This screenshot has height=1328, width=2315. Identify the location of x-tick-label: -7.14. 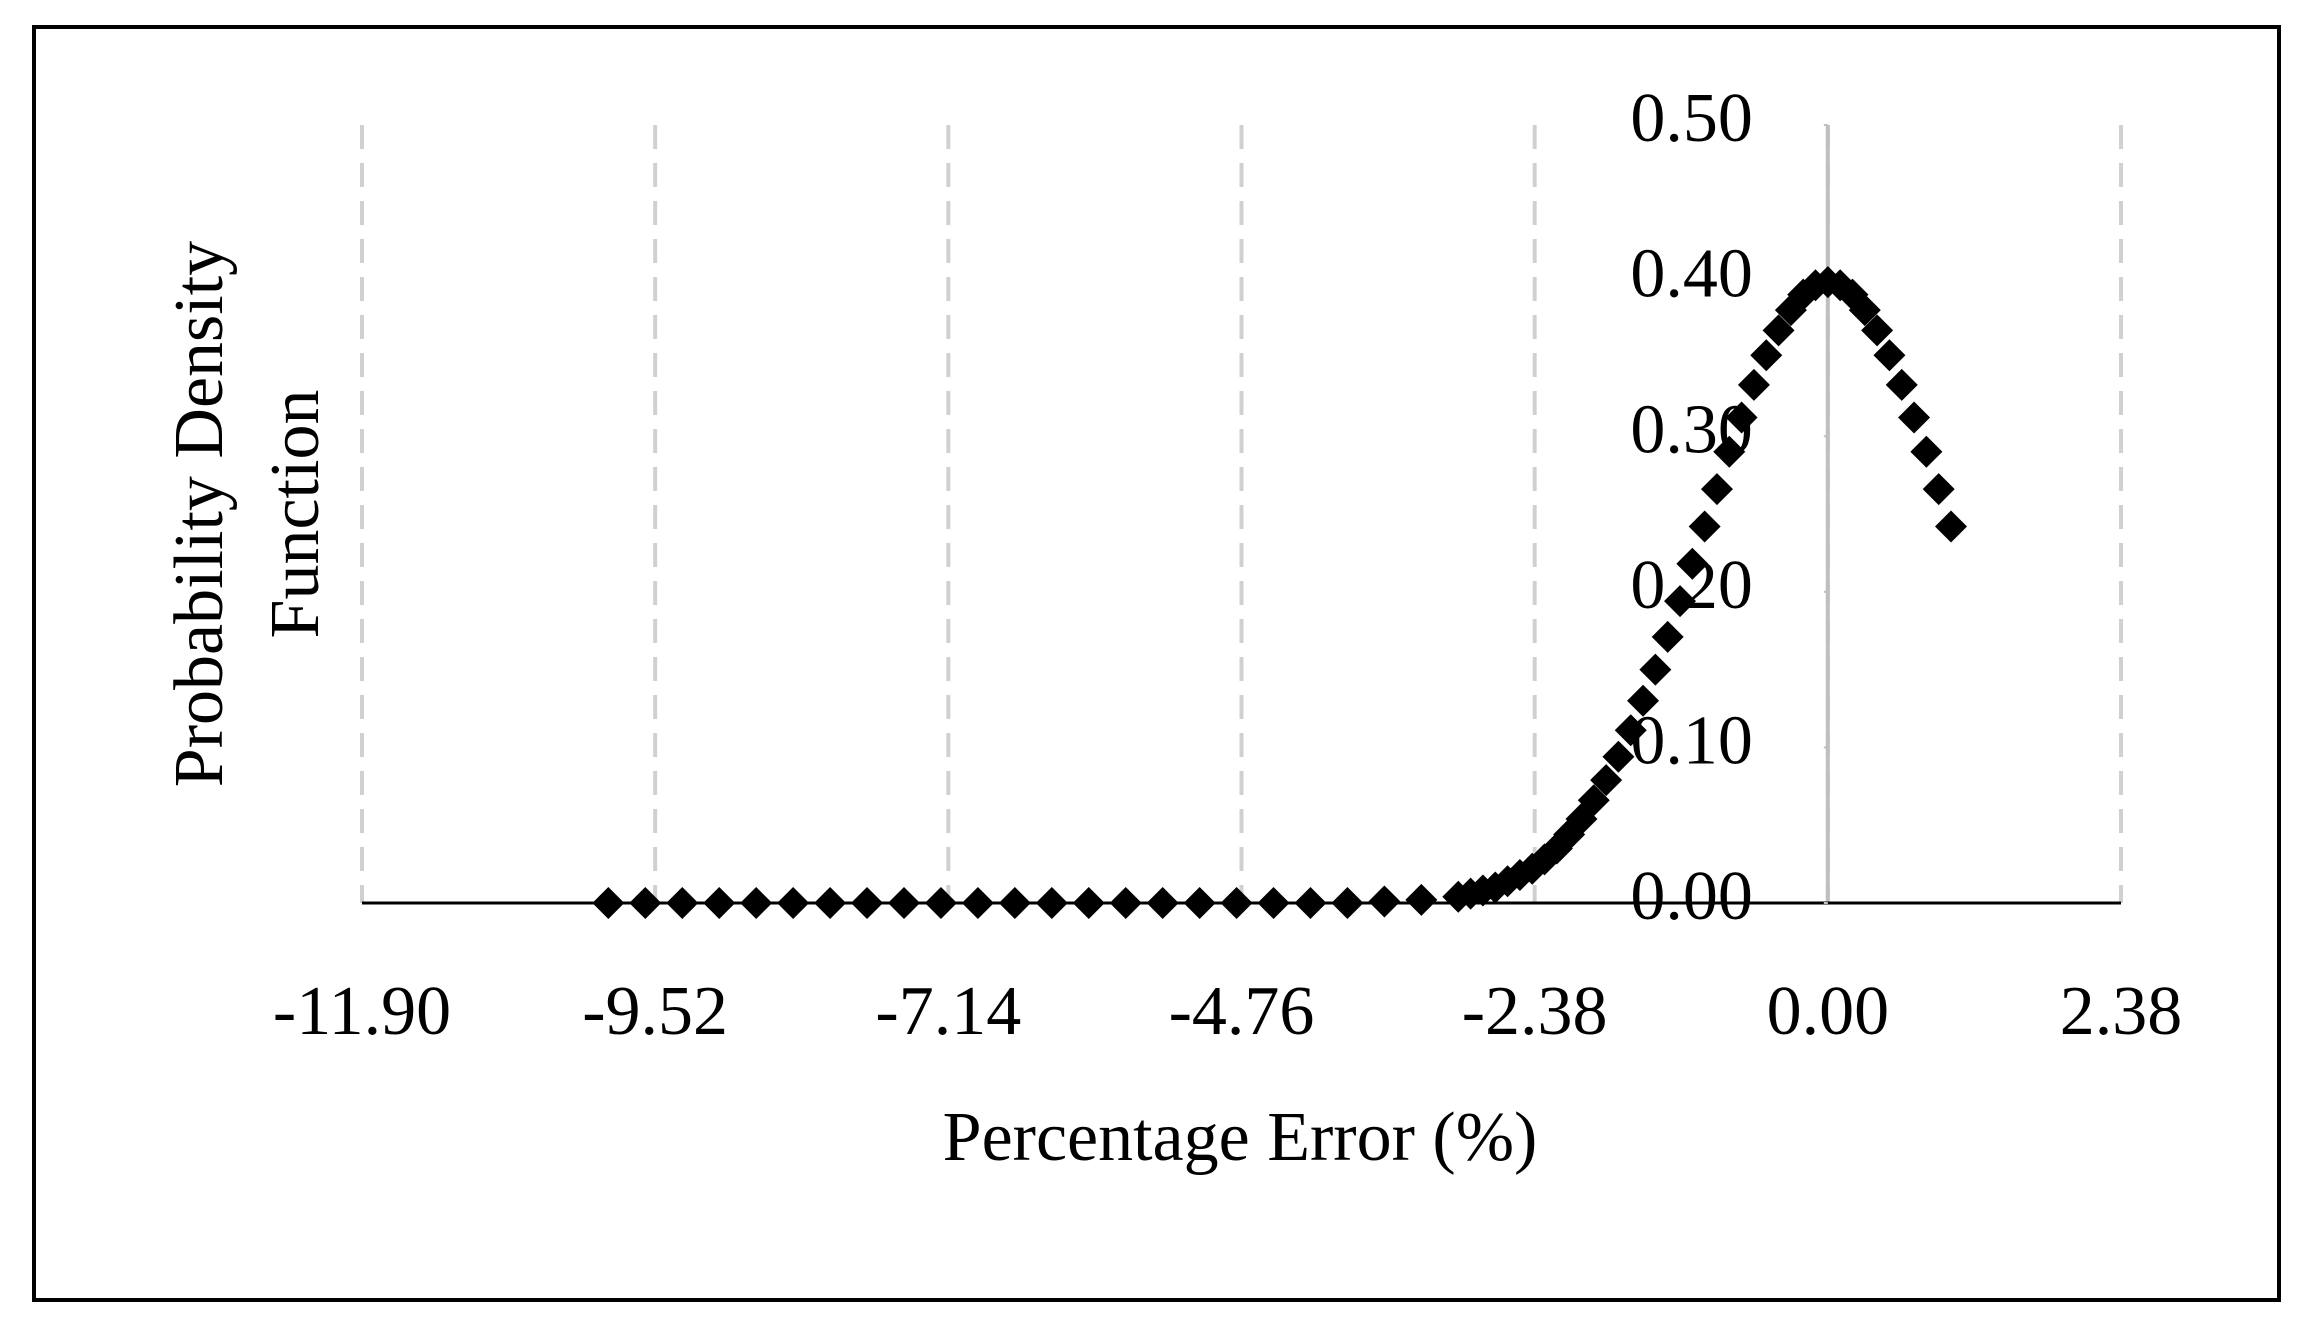
(948, 1011).